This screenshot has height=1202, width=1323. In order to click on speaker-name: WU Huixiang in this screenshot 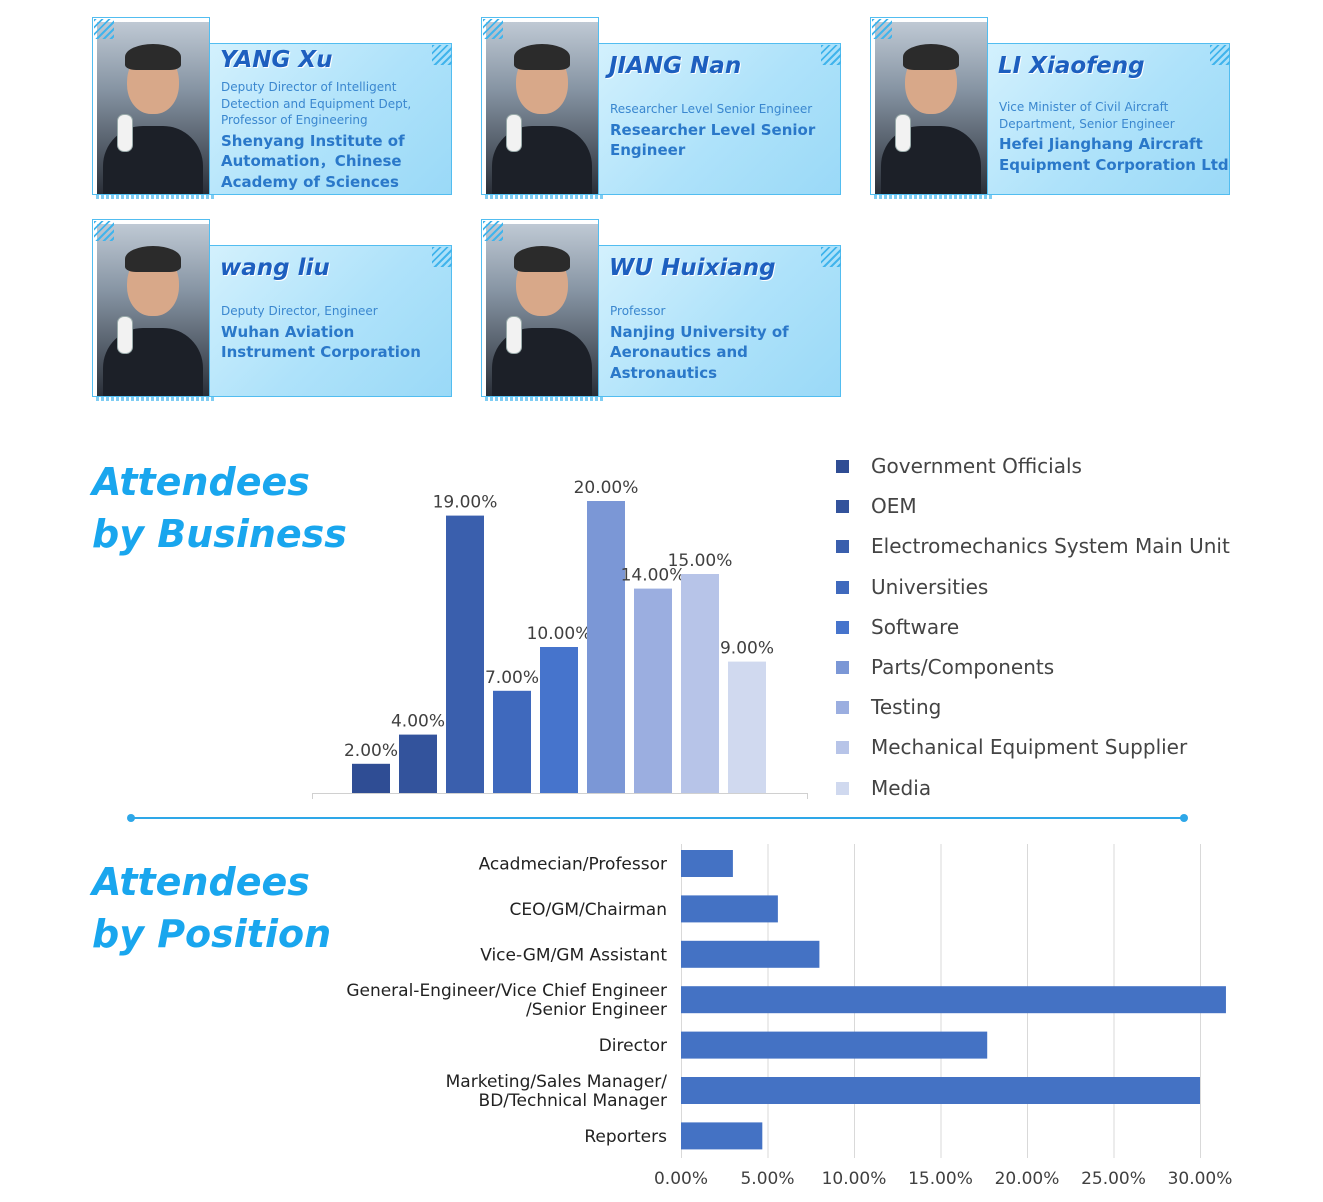, I will do `click(692, 268)`.